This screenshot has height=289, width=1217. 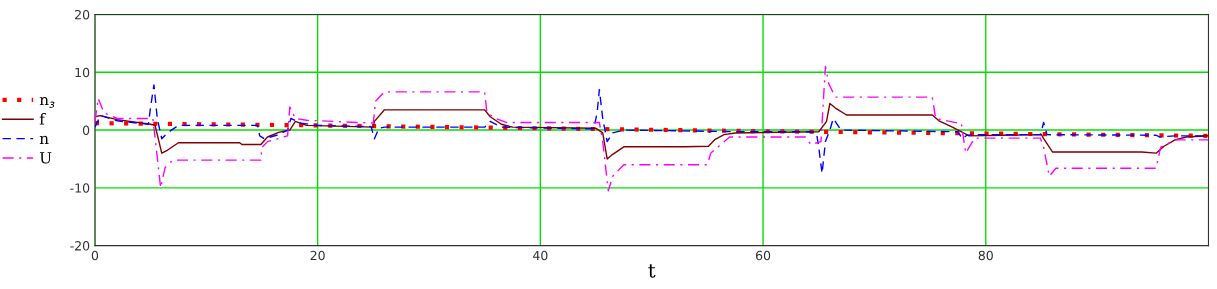 I want to click on line-series, so click(x=651, y=129).